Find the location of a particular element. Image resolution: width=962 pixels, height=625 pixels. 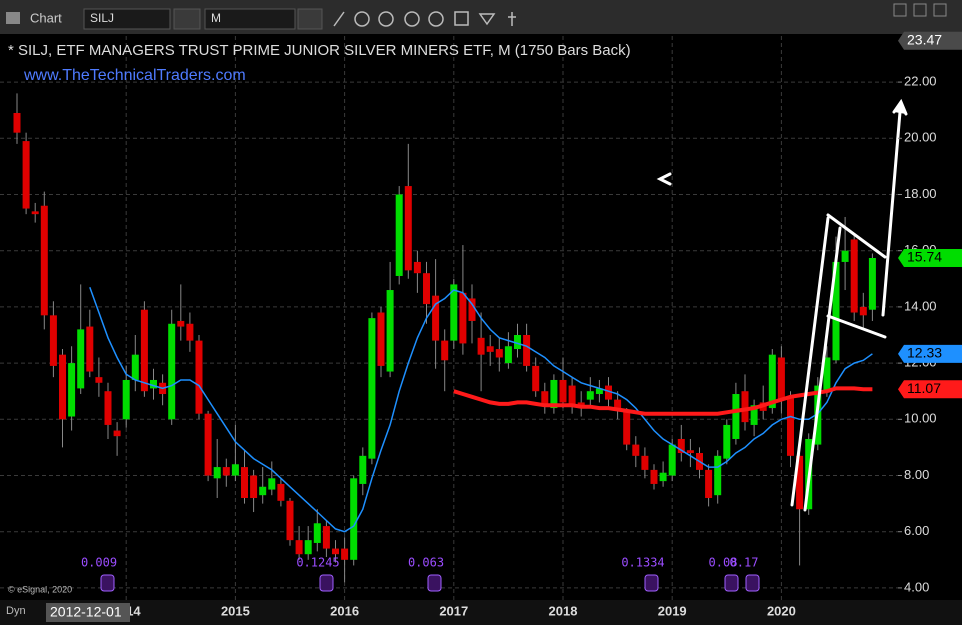

dividend-label: 0.1245 is located at coordinates (317, 563).